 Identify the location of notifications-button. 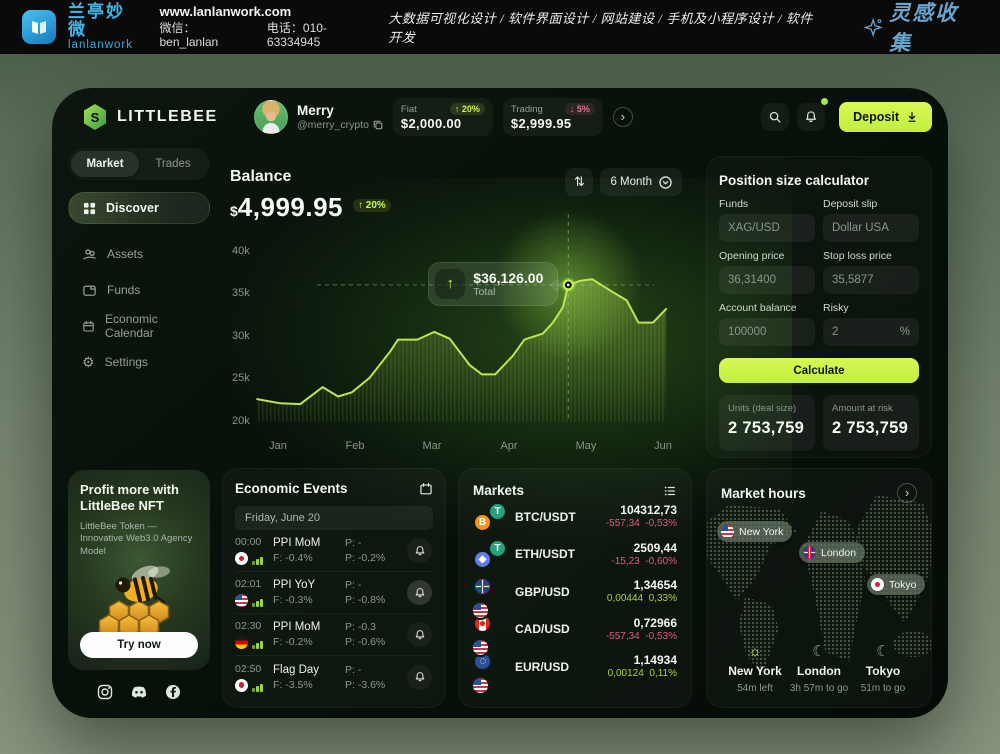
(813, 114).